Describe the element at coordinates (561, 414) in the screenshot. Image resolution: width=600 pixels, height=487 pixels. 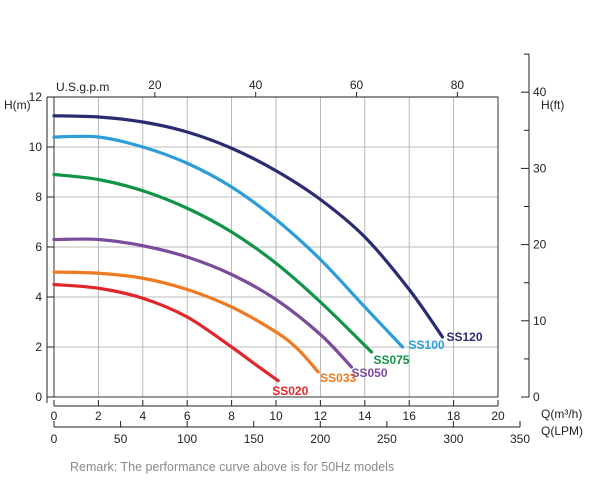
I see `x-axis-title: Q(m³/h)` at that location.